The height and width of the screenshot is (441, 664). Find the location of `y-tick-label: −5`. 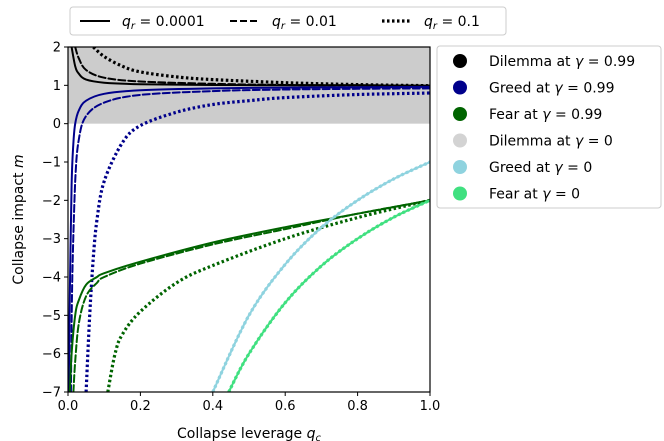

y-tick-label: −5 is located at coordinates (51, 316).